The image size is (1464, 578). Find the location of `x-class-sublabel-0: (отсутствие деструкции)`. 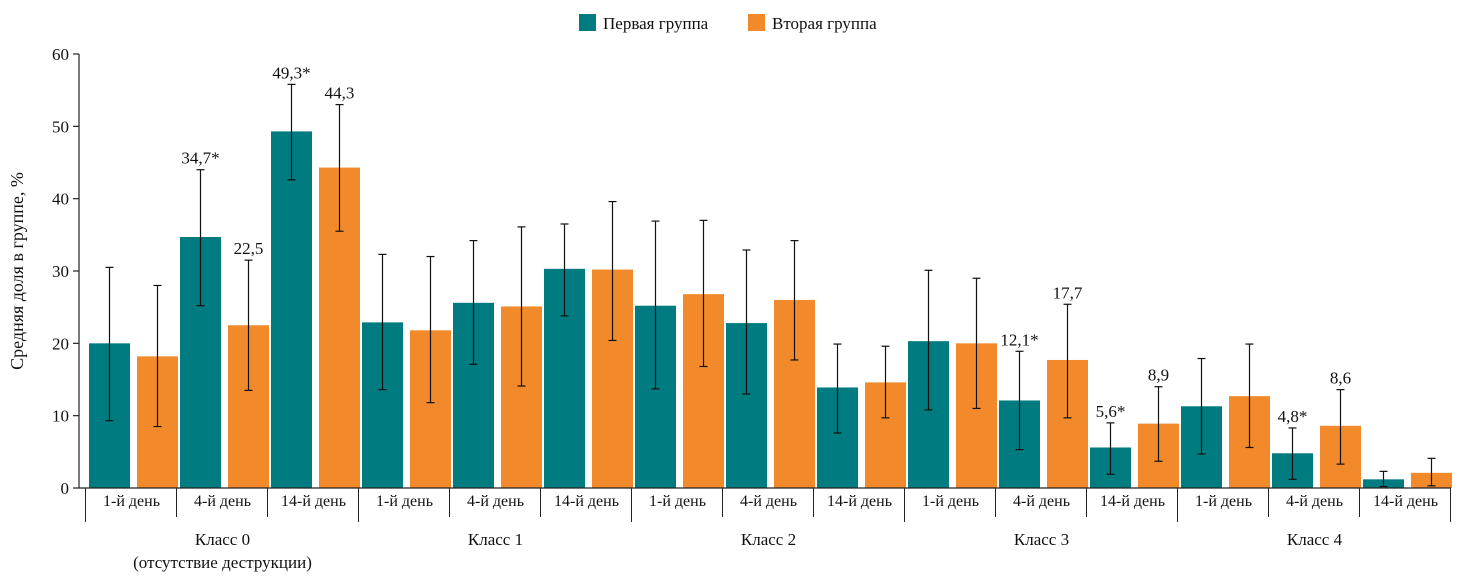

x-class-sublabel-0: (отсутствие деструкции) is located at coordinates (222, 562).